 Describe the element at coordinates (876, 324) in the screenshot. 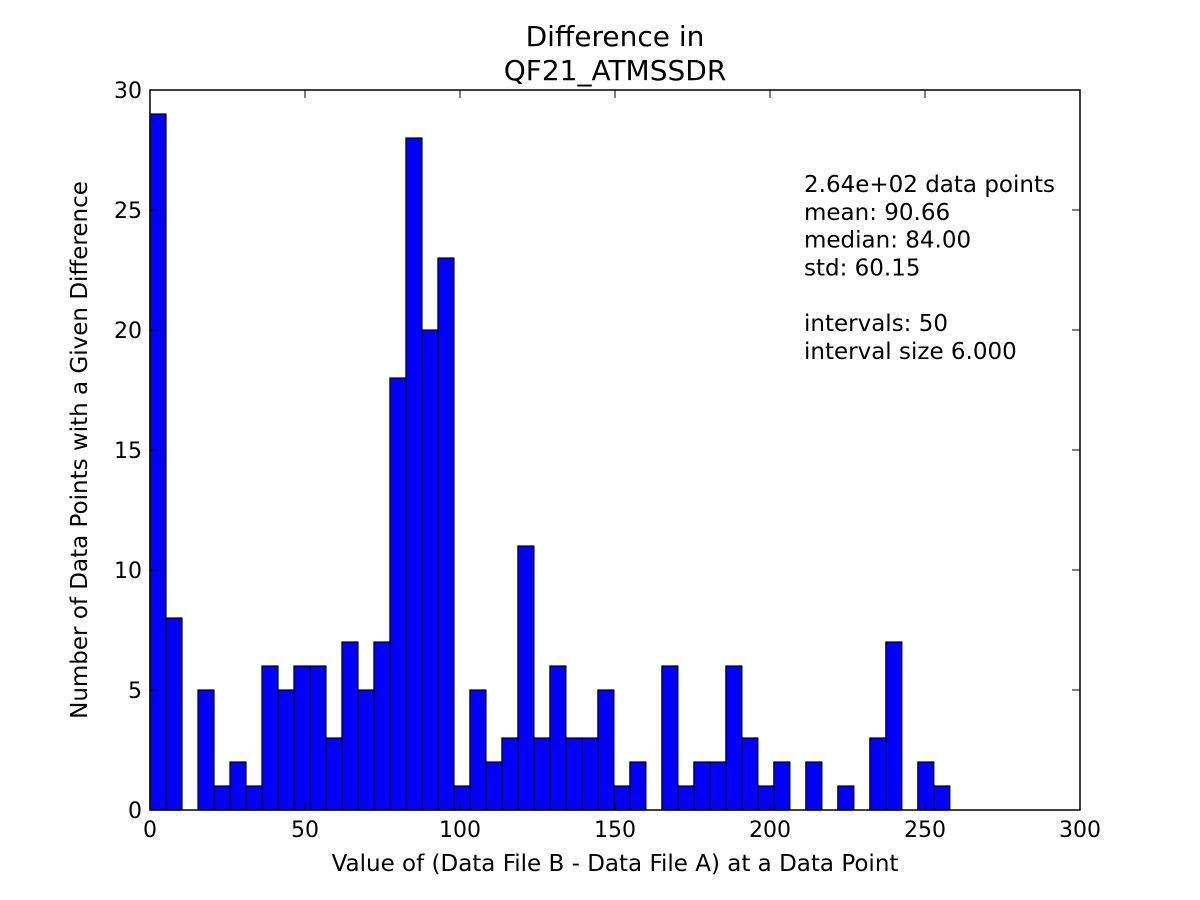

I see `stats-line: intervals: 50` at that location.